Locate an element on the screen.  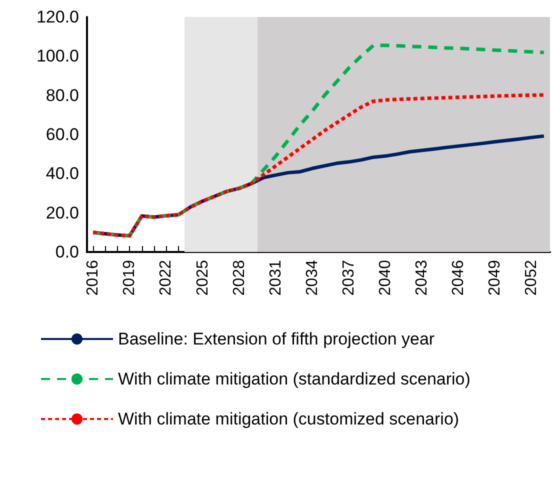
legend-label: Baseline: Extension of fifth projection year is located at coordinates (276, 339).